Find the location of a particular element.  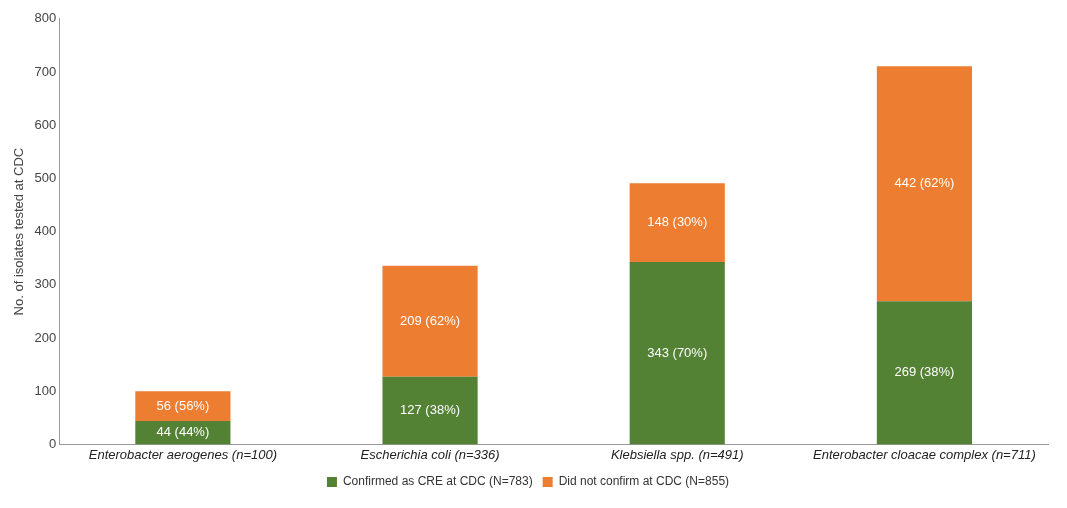

y-tick-label: 200 is located at coordinates (45, 337).